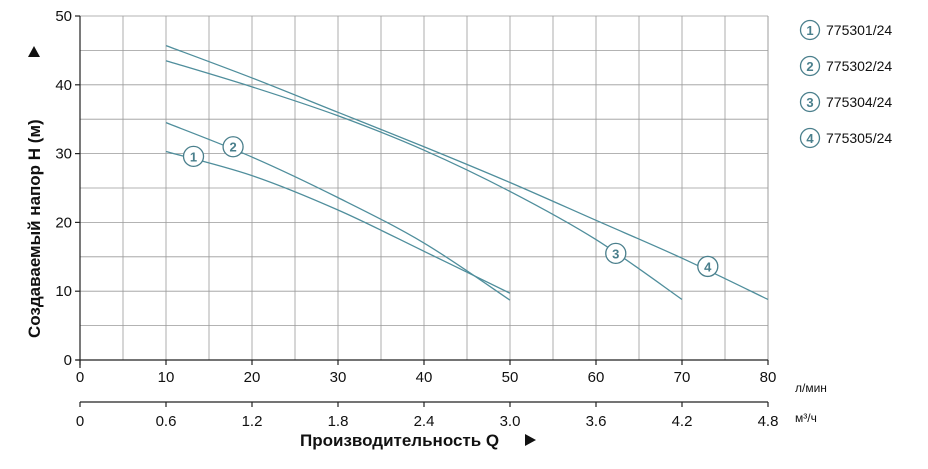 This screenshot has height=469, width=928. I want to click on x2-tick-label: 0, so click(80, 421).